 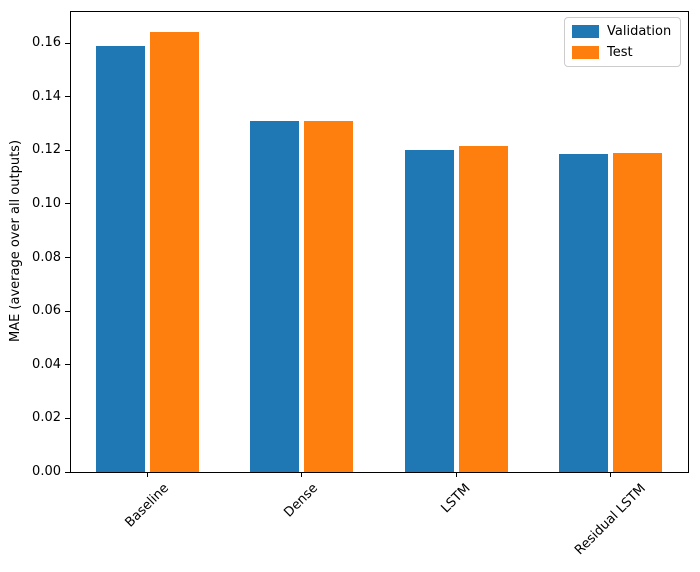 I want to click on legend-swatch-test, so click(x=585, y=52).